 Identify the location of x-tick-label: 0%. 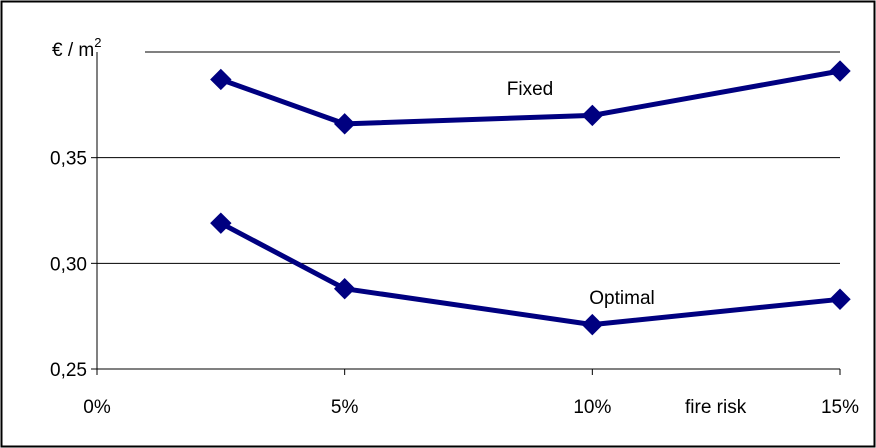
(97, 407).